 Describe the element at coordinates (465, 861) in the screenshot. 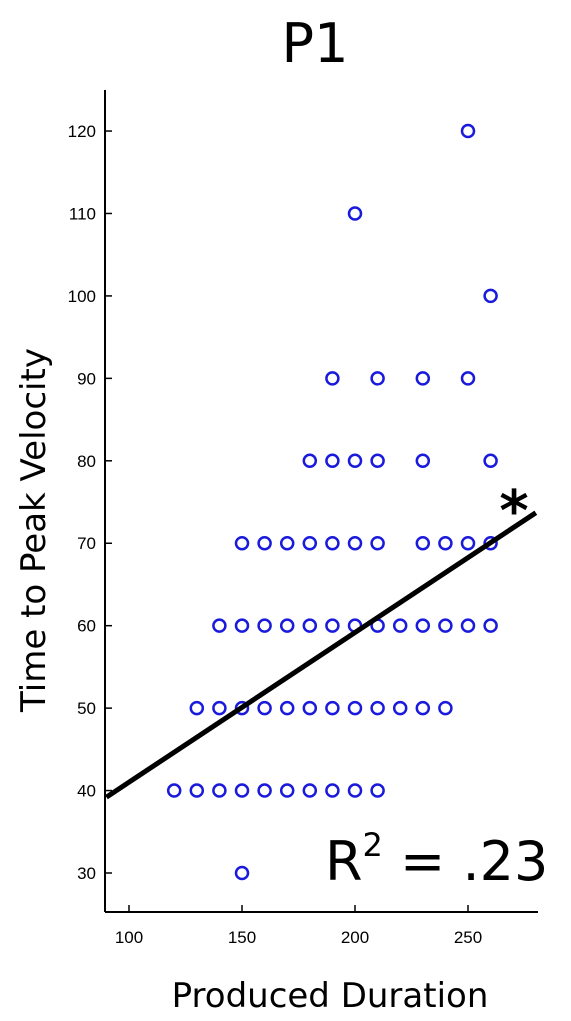

I see `r-squared-value: = .23` at that location.